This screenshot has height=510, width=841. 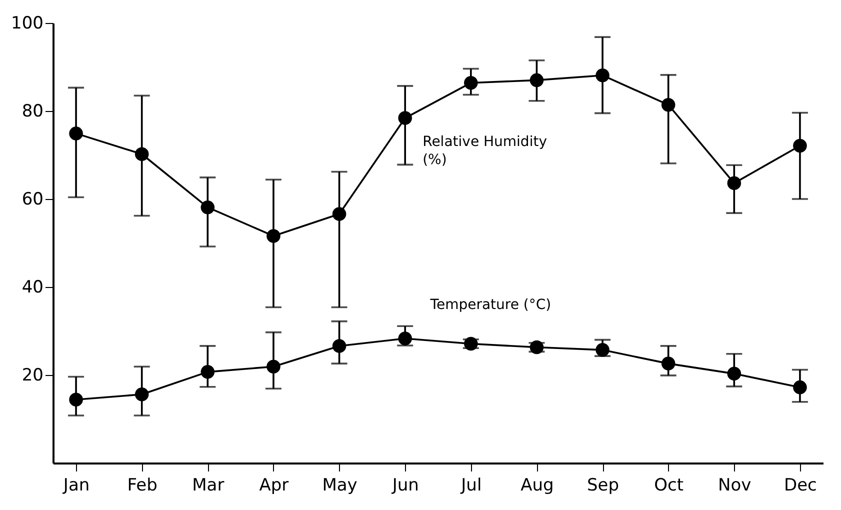 What do you see at coordinates (735, 486) in the screenshot?
I see `x-tick-label: Nov` at bounding box center [735, 486].